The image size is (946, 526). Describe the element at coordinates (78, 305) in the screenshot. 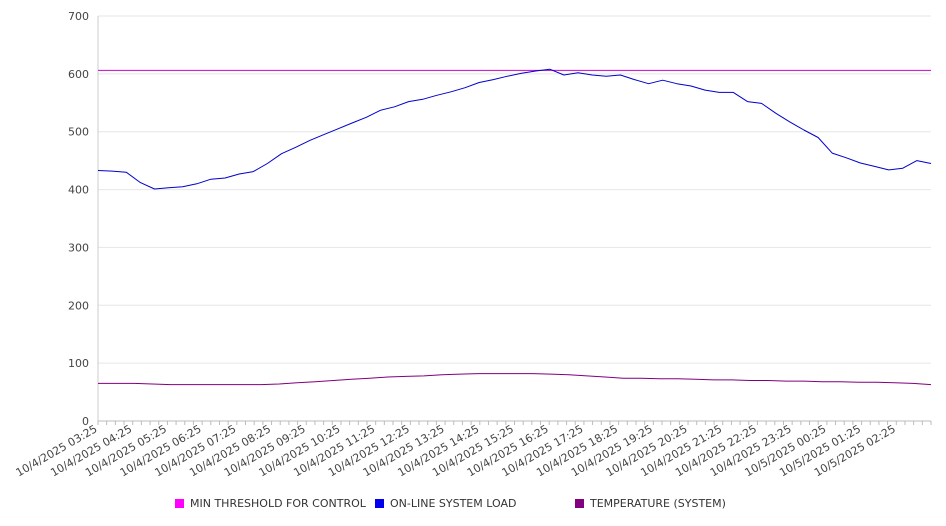

I see `y-tick-label: 200` at that location.